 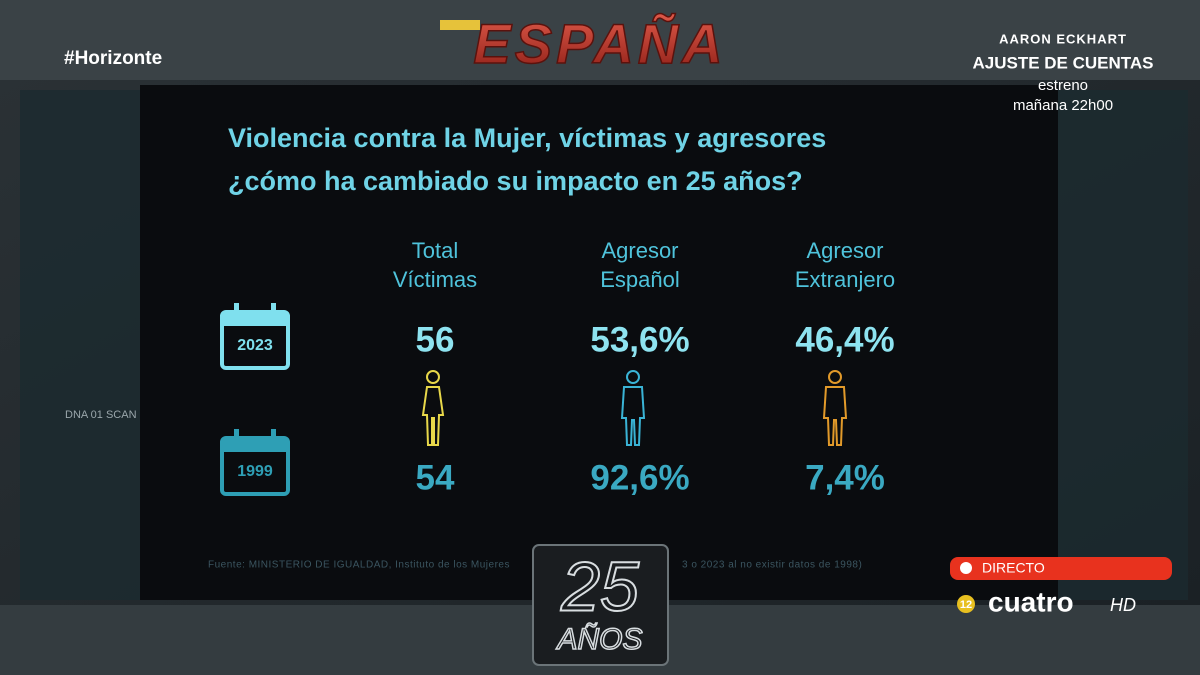 I want to click on live-bar, so click(x=1061, y=568).